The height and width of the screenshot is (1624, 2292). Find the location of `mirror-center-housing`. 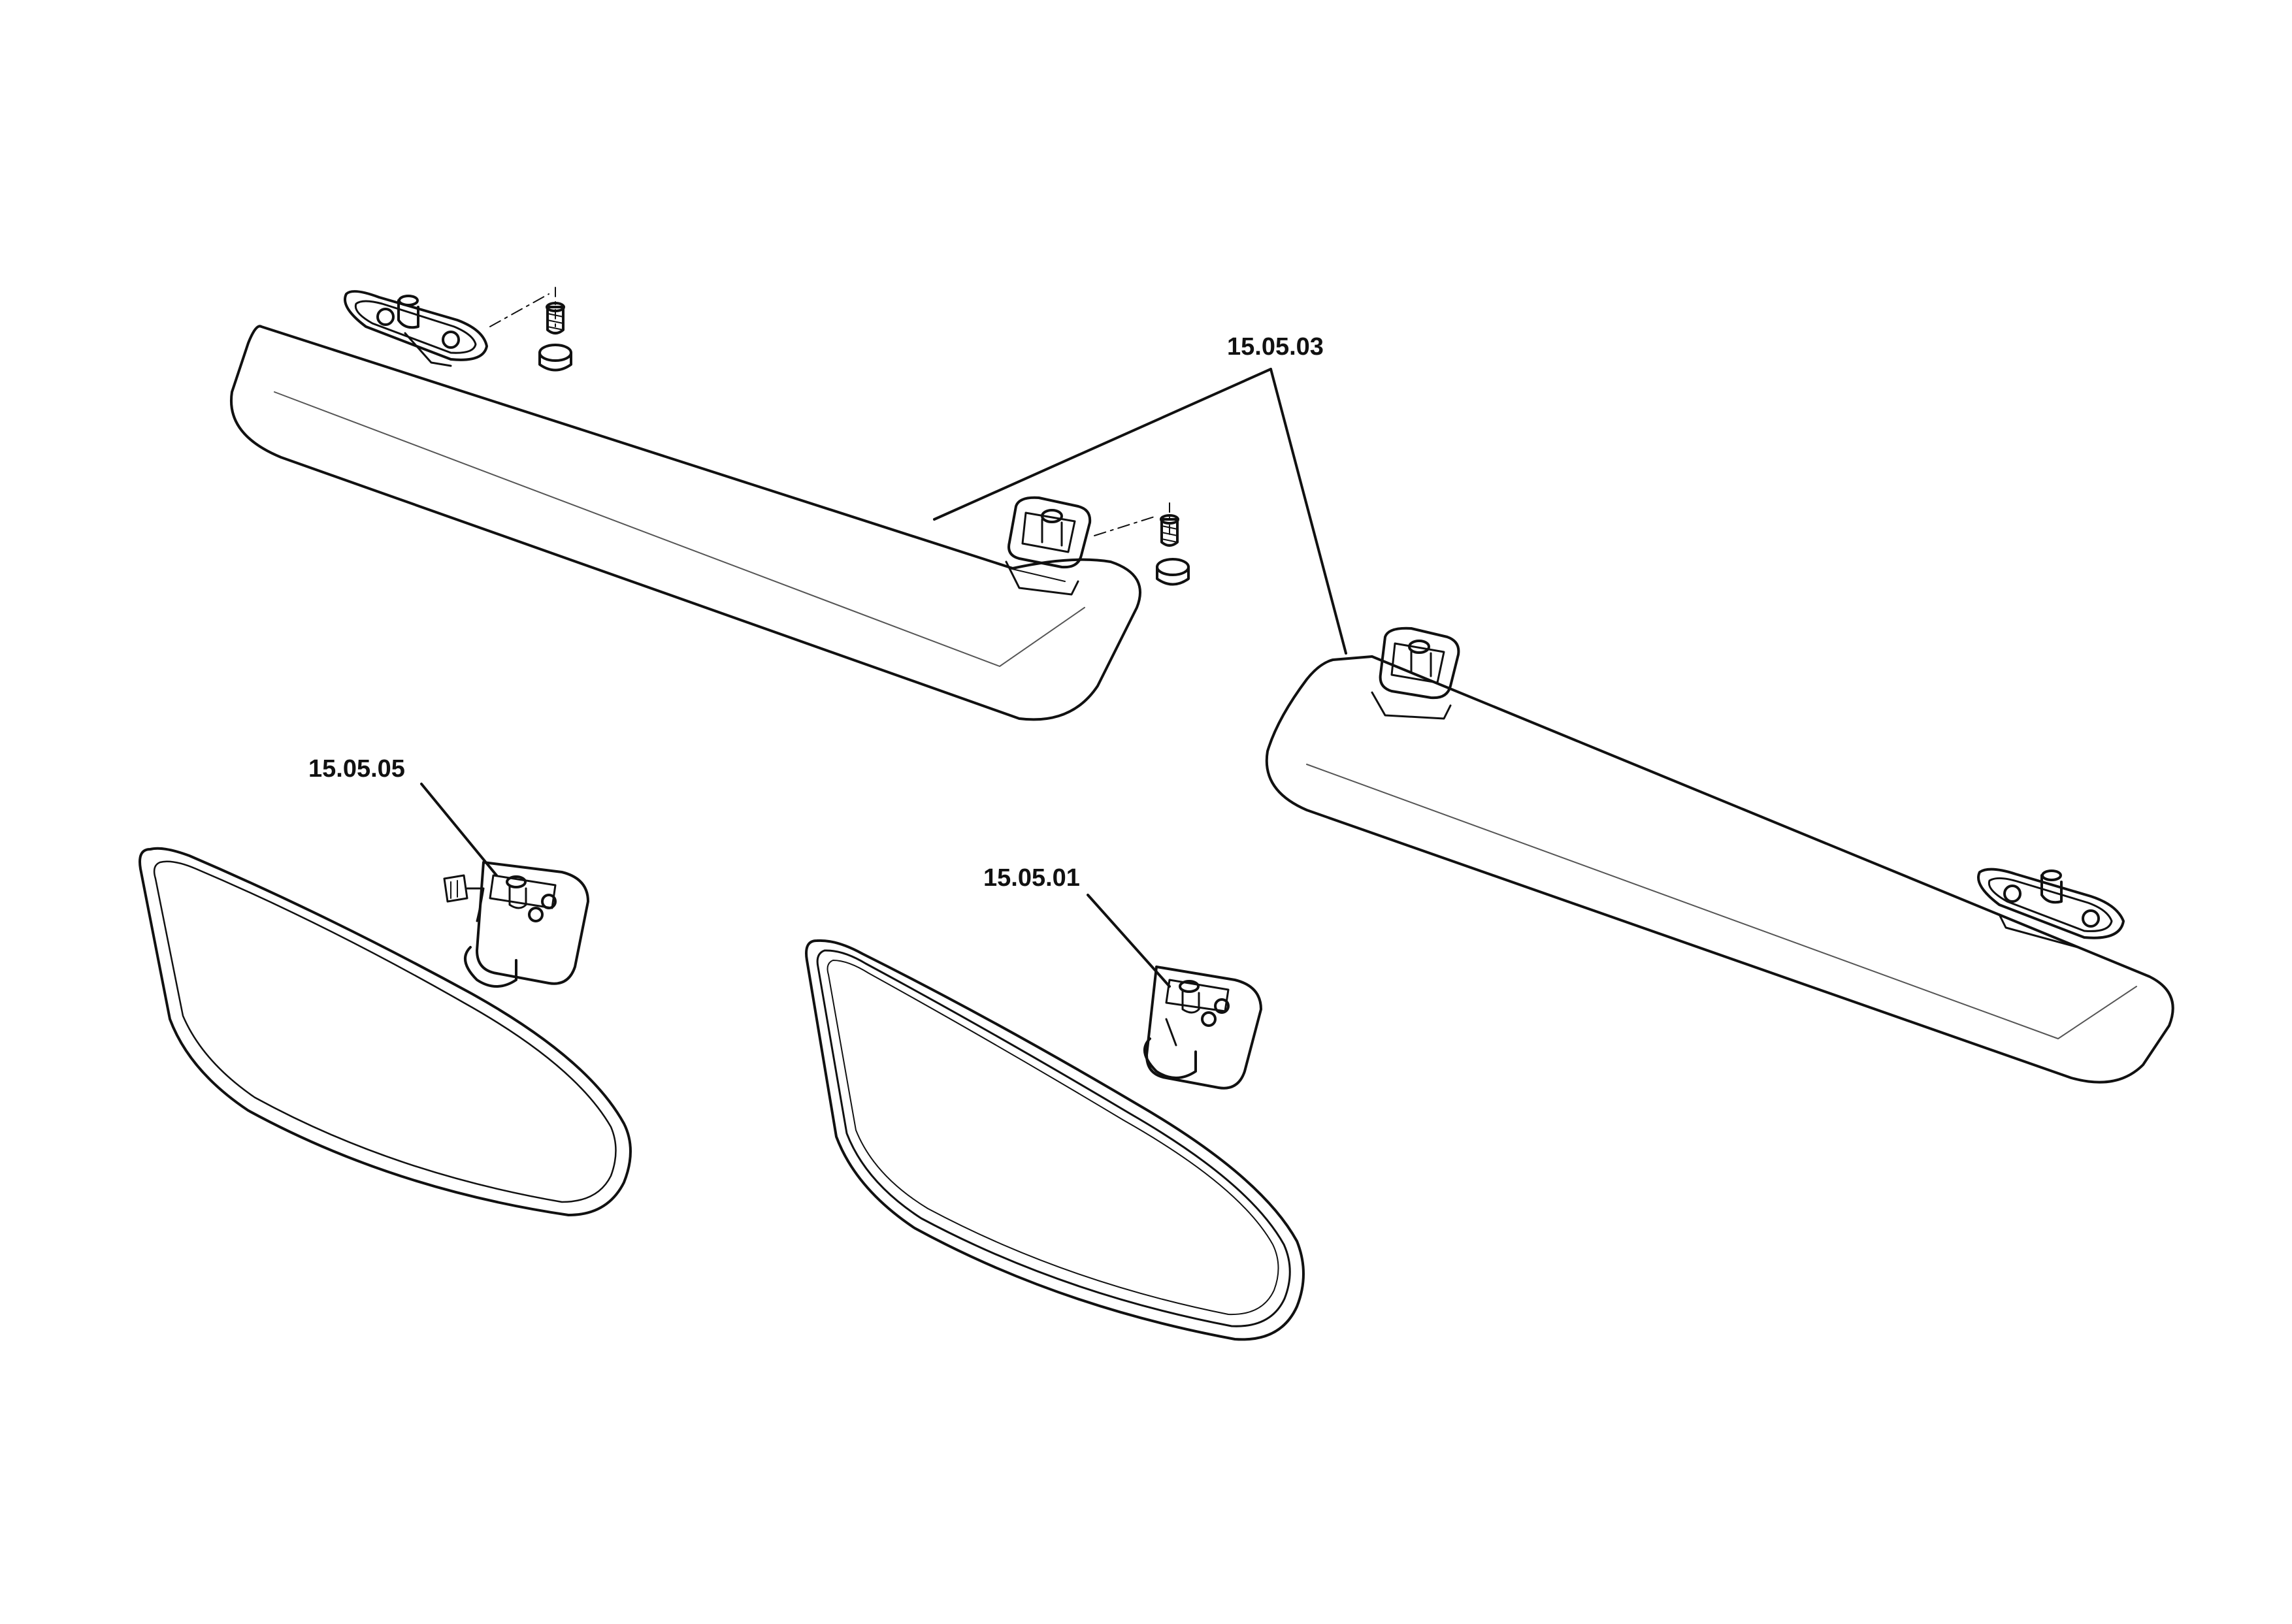

mirror-center-housing is located at coordinates (1055, 1140).